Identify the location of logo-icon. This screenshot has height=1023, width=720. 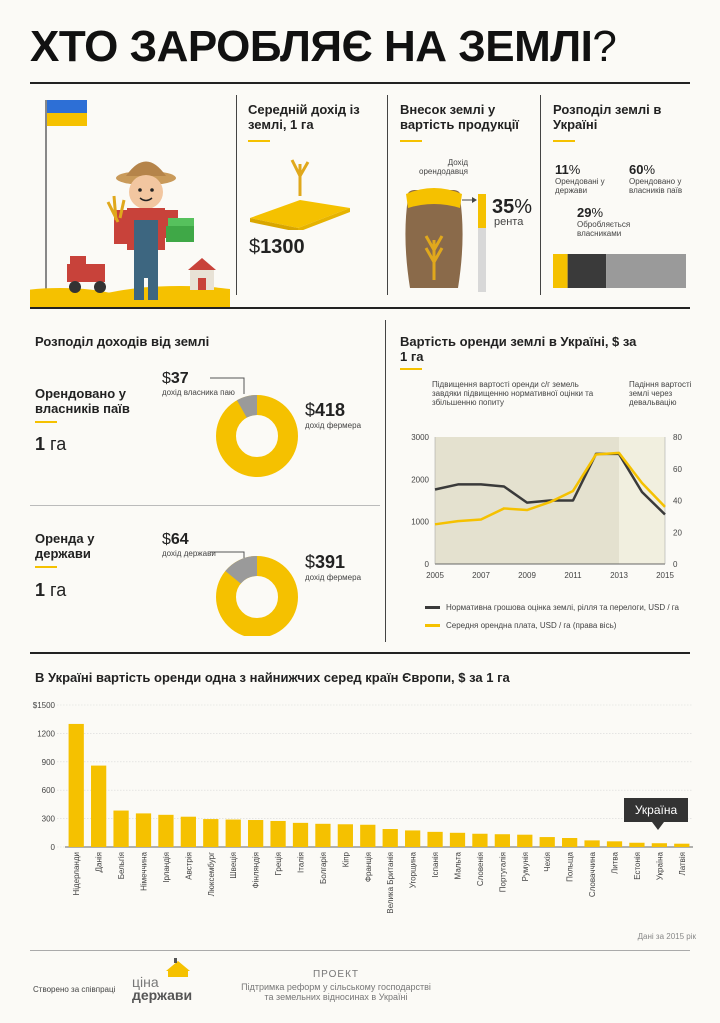
(178, 967).